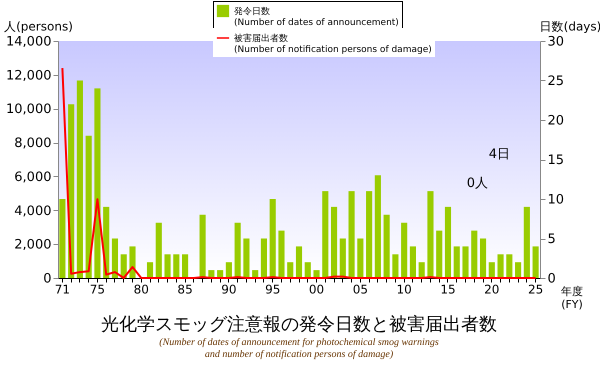  I want to click on x-tick-label: 20, so click(492, 289).